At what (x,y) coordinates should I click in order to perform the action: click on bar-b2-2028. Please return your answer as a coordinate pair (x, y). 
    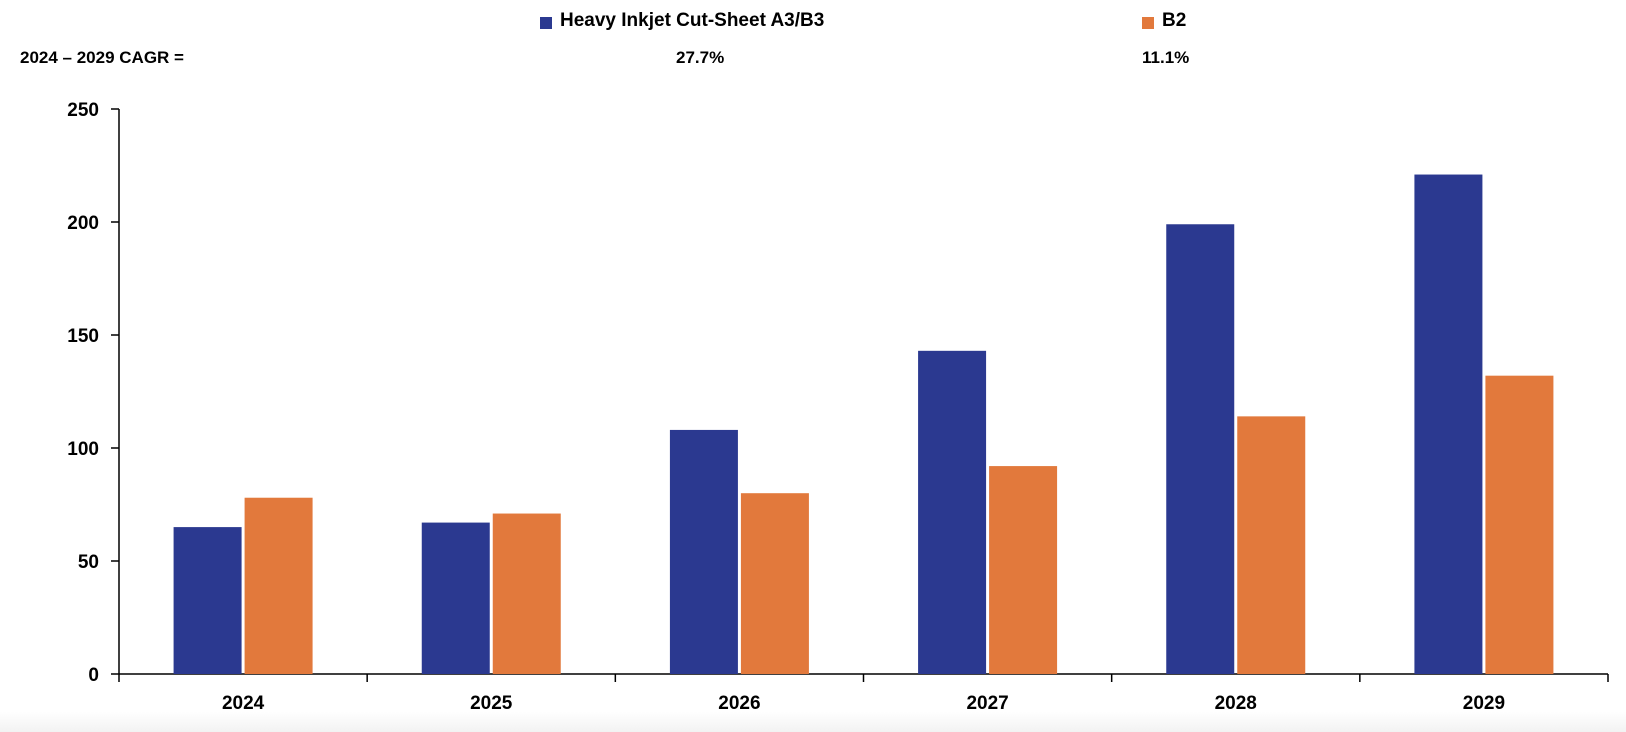
    Looking at the image, I should click on (1271, 545).